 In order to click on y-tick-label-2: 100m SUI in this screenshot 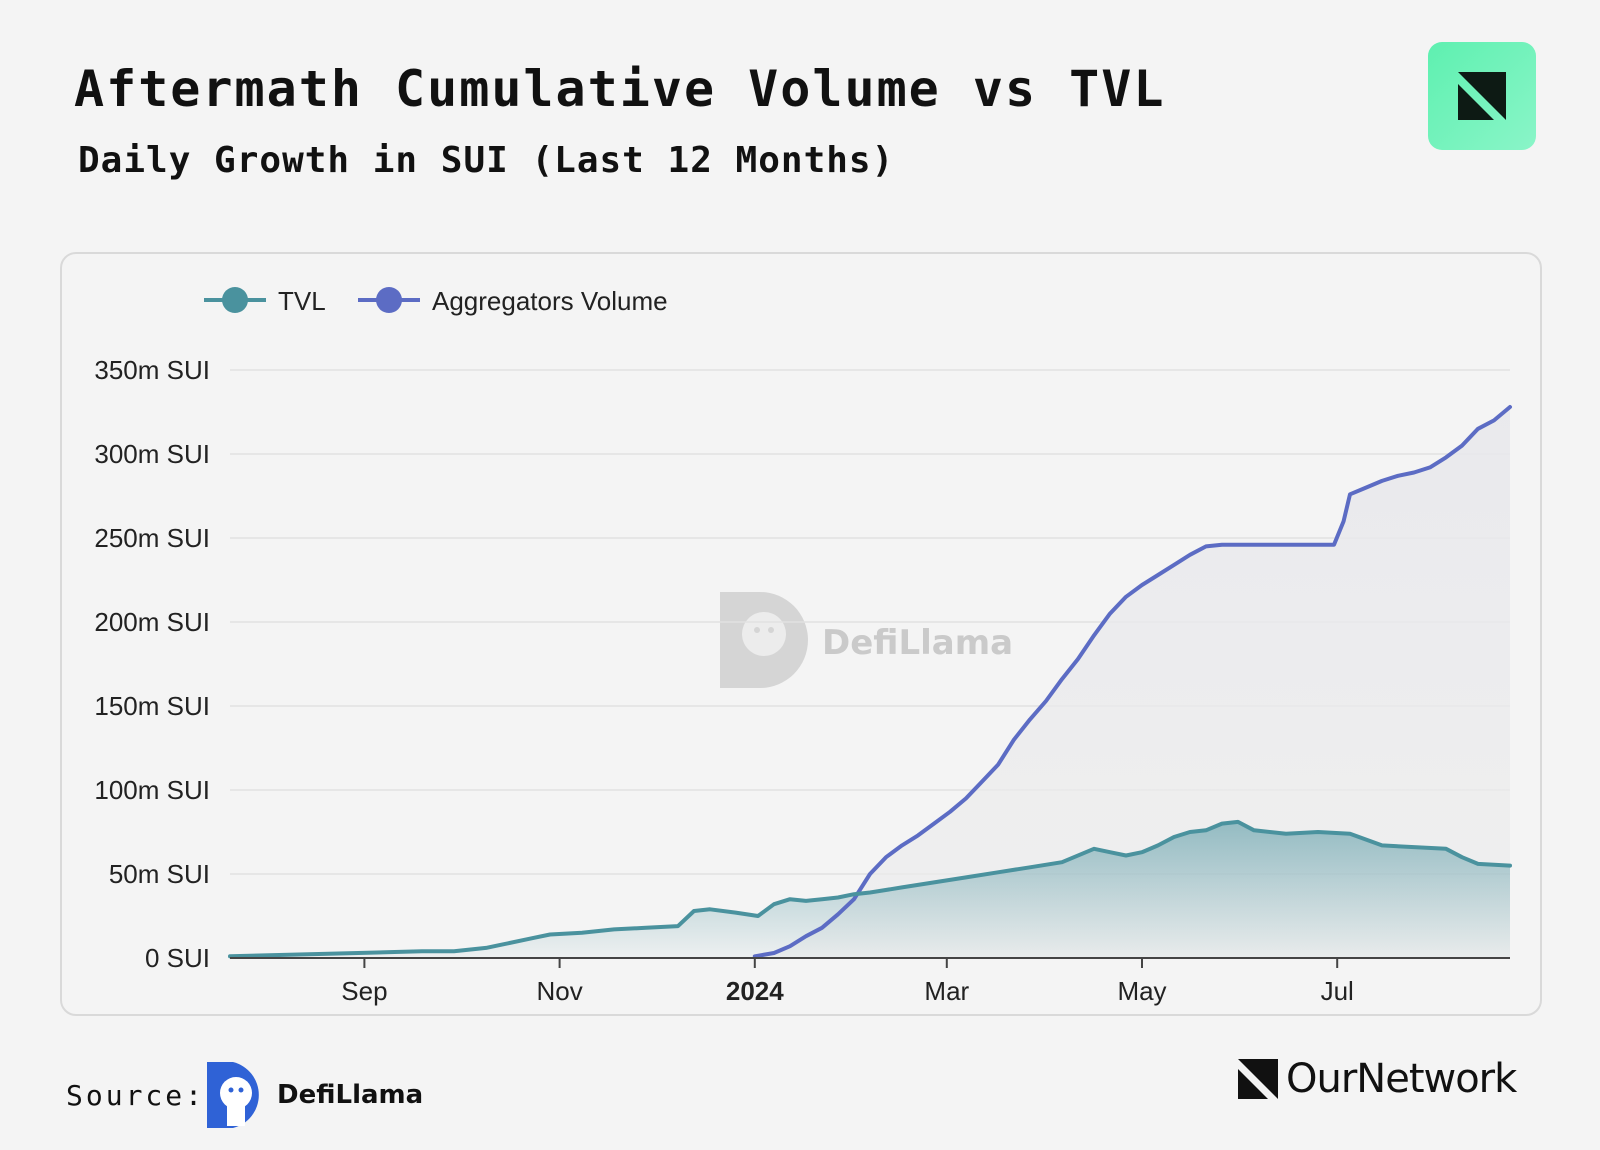, I will do `click(152, 790)`.